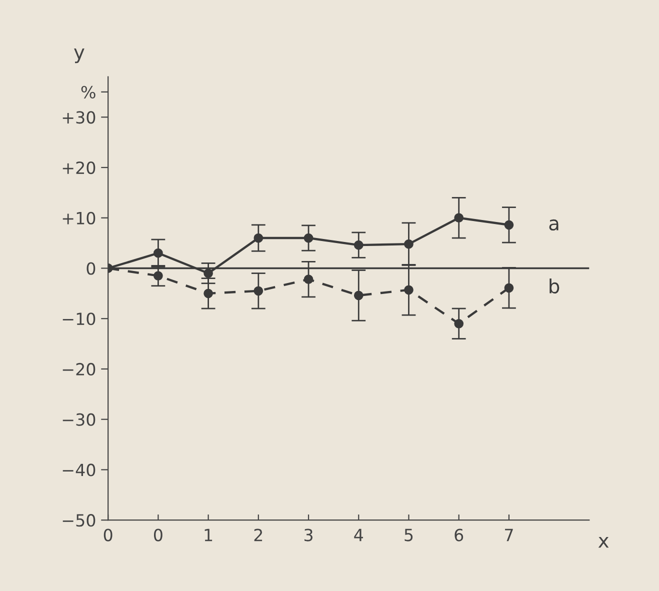 Image resolution: width=659 pixels, height=591 pixels. Describe the element at coordinates (408, 535) in the screenshot. I see `x-tick-label: 5` at that location.